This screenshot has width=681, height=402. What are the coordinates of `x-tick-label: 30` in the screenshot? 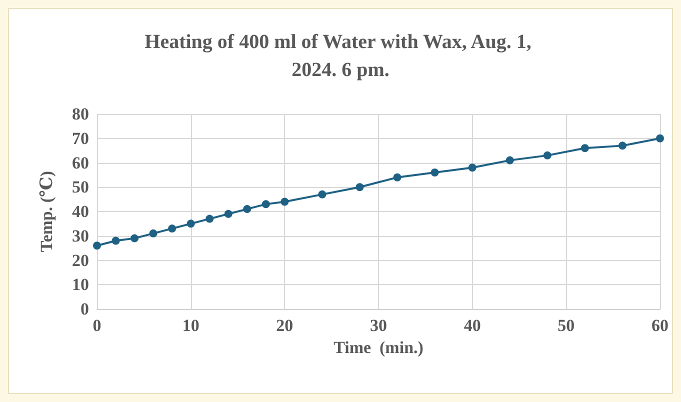 It's located at (378, 325).